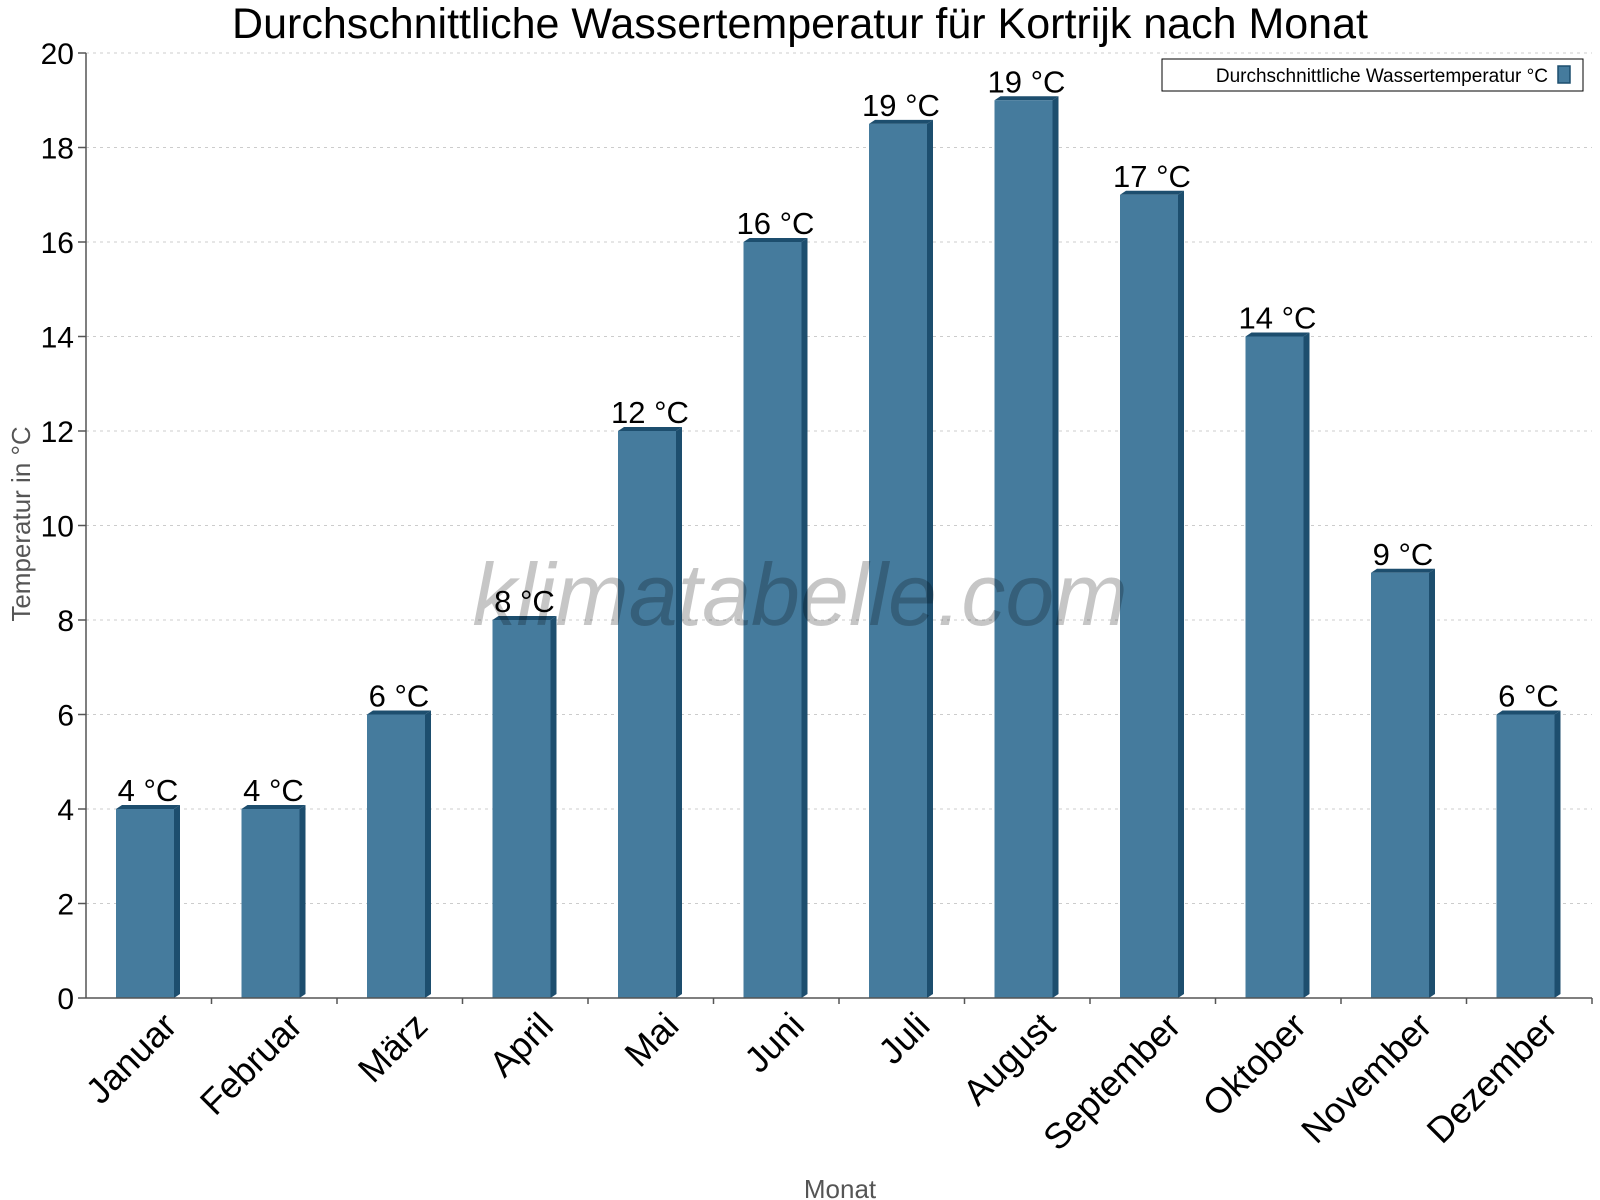 The image size is (1600, 1200). Describe the element at coordinates (1254, 1065) in the screenshot. I see `x-tick-label-oktober: Oktober` at that location.